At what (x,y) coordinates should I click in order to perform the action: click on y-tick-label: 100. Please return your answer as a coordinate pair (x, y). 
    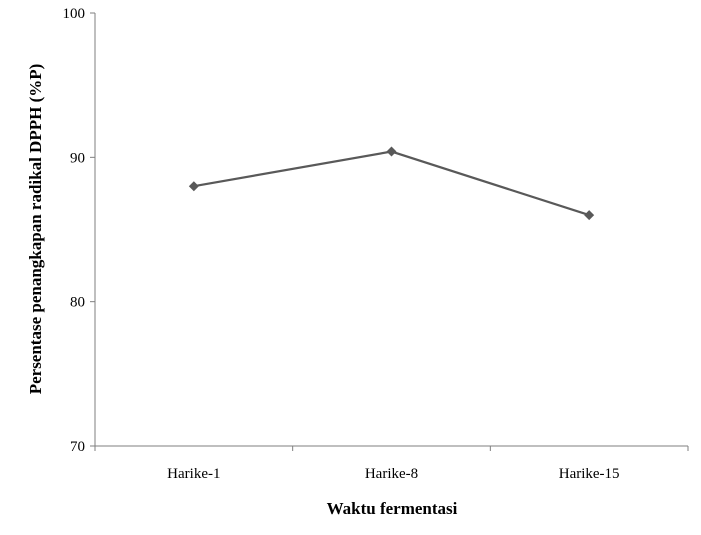
    Looking at the image, I should click on (74, 14).